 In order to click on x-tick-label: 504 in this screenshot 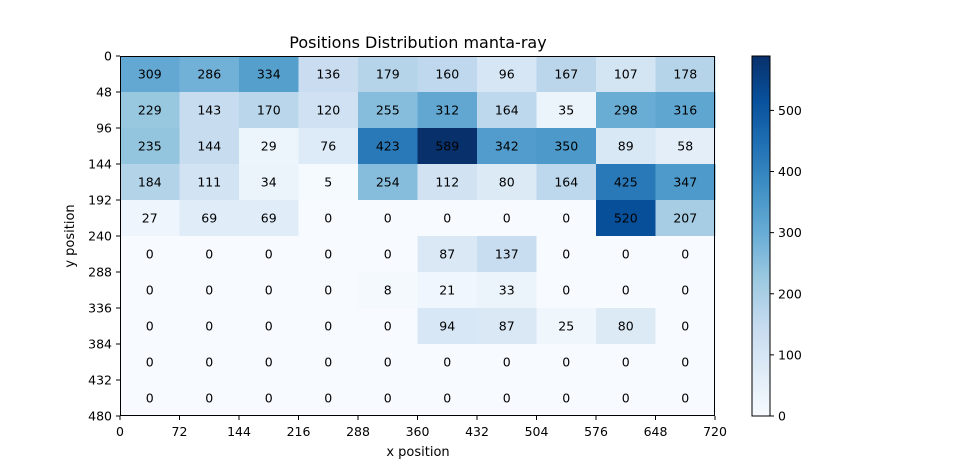, I will do `click(537, 431)`.